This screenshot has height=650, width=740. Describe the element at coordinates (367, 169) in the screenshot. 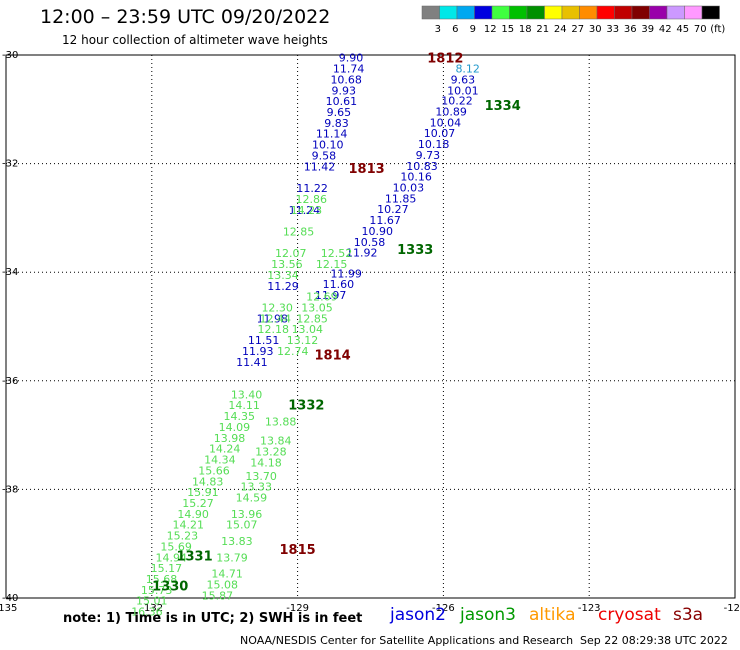

I see `pass-number-label: 1813` at that location.